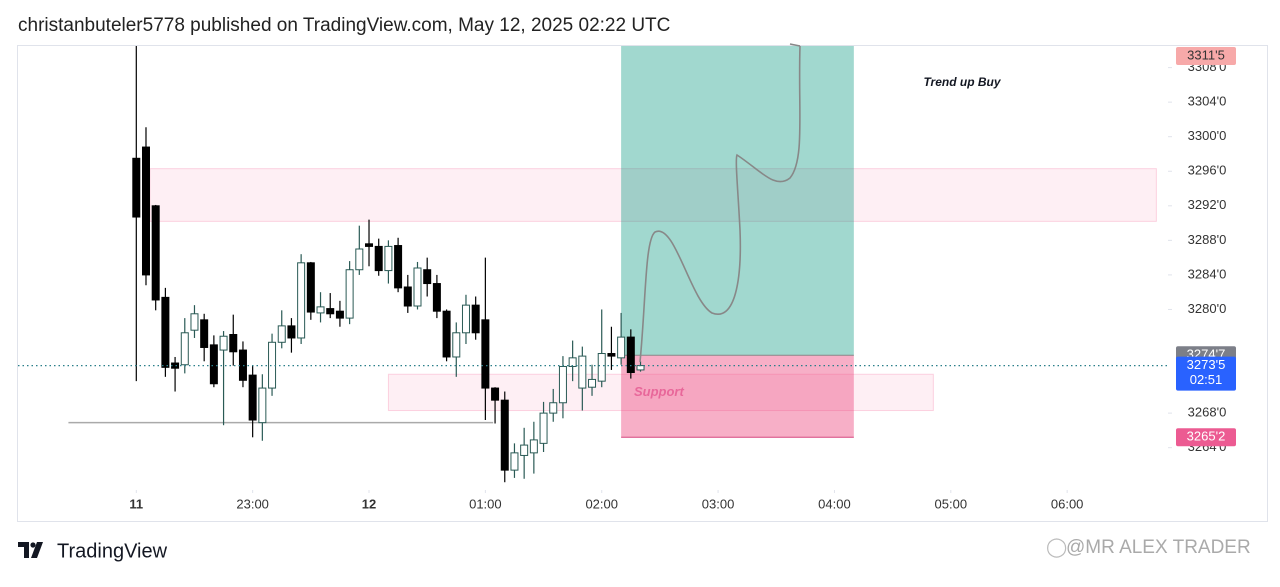 Image resolution: width=1280 pixels, height=587 pixels. Describe the element at coordinates (1067, 503) in the screenshot. I see `x-tick-label: 06:00` at that location.